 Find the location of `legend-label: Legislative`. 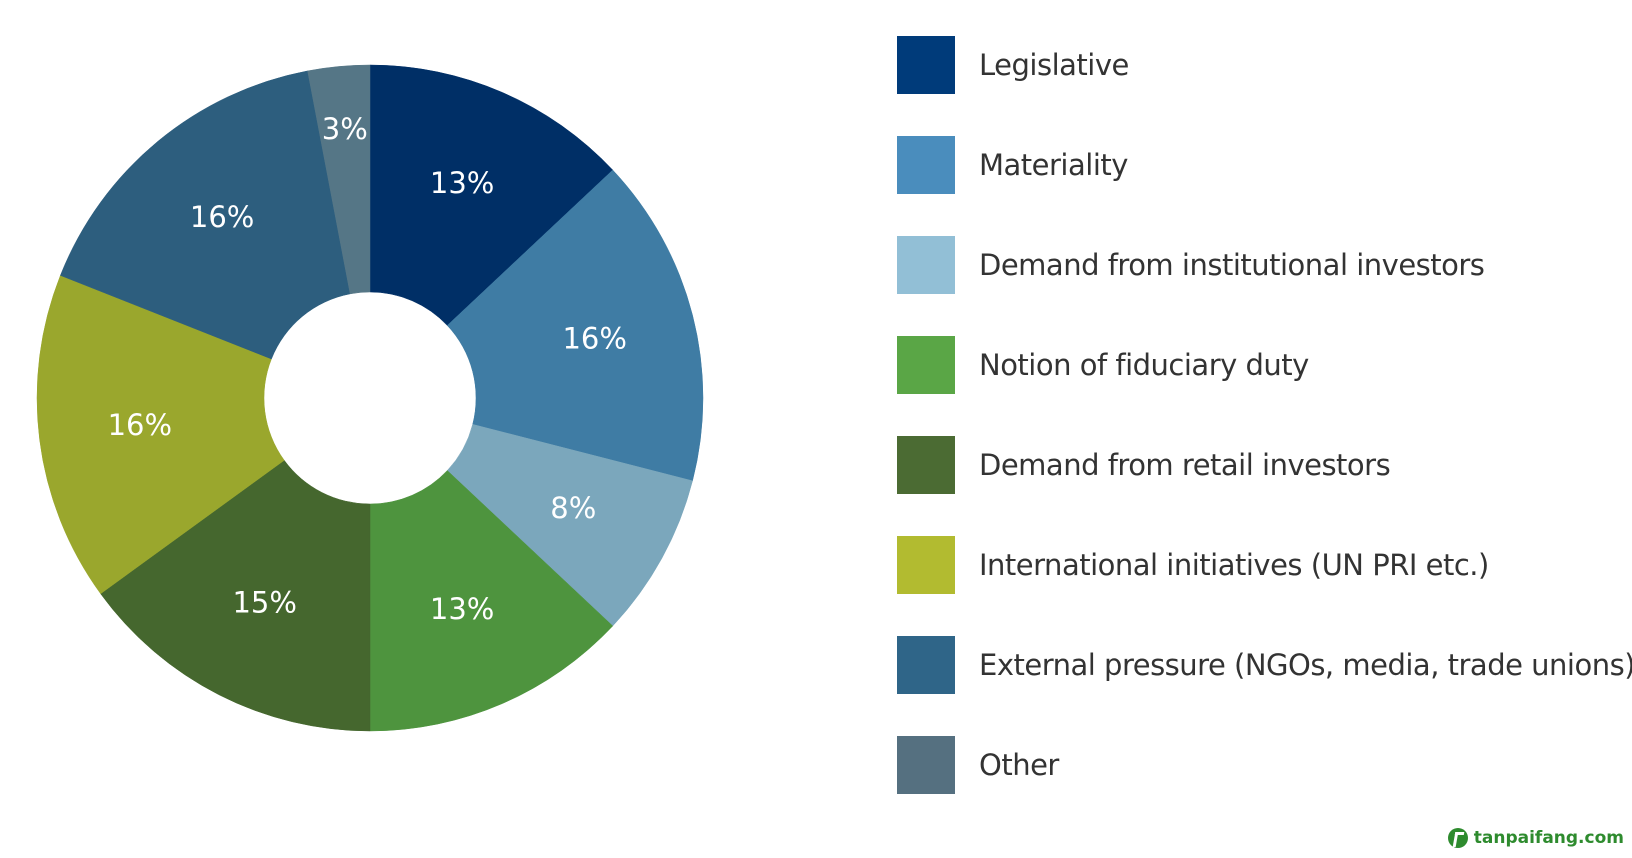

legend-label: Legislative is located at coordinates (1054, 65).